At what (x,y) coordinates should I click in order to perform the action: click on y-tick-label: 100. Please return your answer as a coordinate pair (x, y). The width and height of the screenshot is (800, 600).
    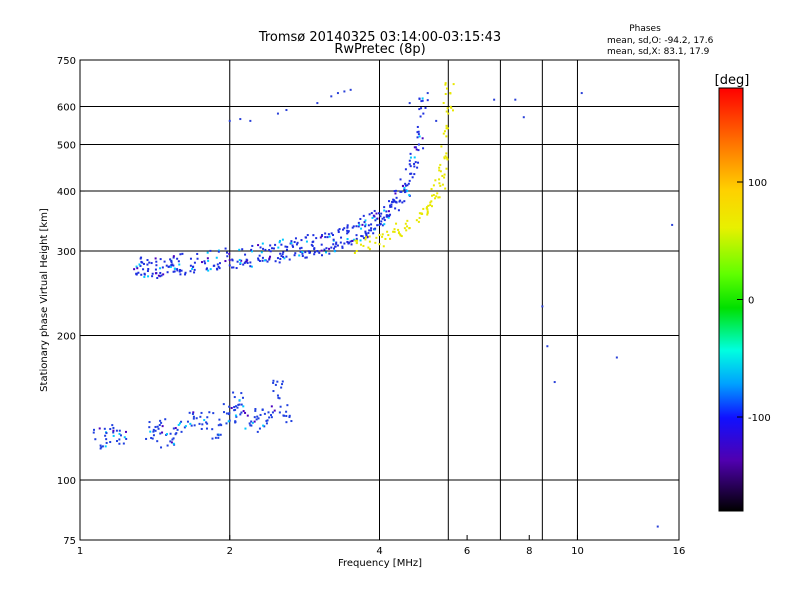
    Looking at the image, I should click on (66, 481).